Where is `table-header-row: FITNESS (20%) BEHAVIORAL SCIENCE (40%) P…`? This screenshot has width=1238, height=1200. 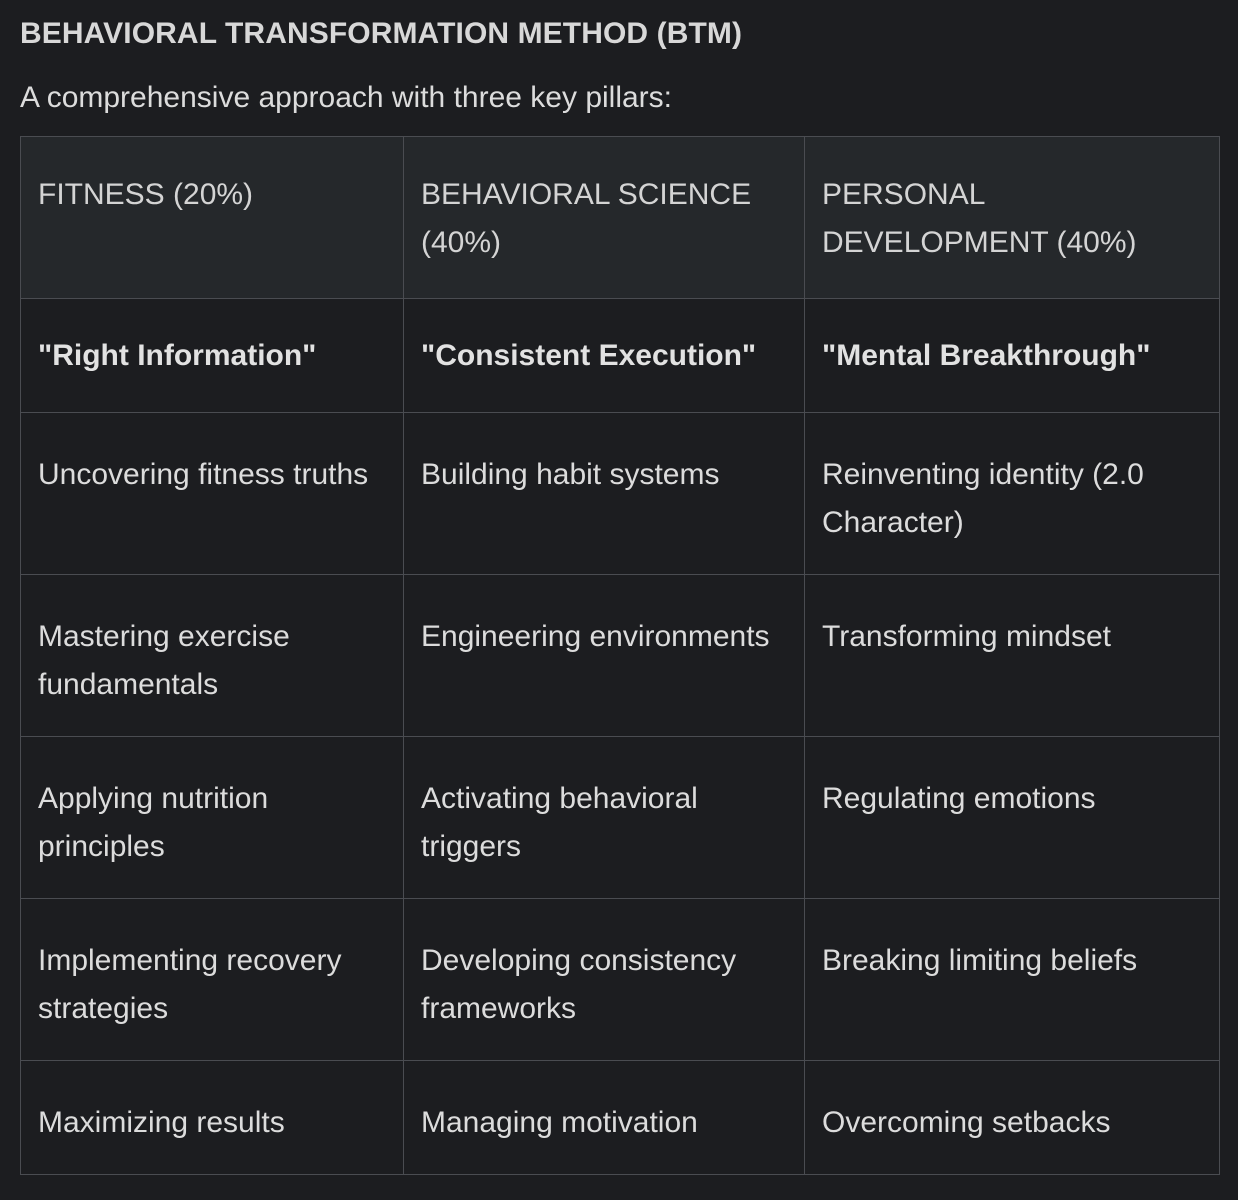 table-header-row: FITNESS (20%) BEHAVIORAL SCIENCE (40%) P… is located at coordinates (620, 217).